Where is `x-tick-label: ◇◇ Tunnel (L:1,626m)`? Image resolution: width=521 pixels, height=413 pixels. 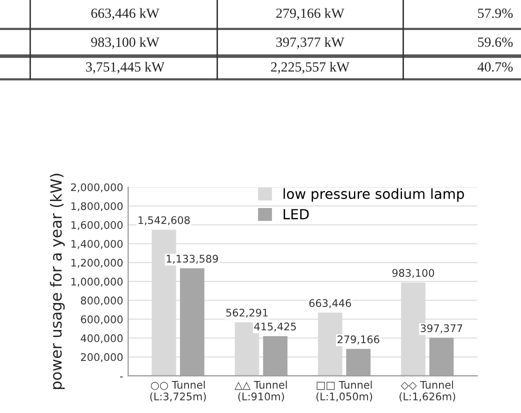
x-tick-label: ◇◇ Tunnel (L:1,626m) is located at coordinates (428, 391).